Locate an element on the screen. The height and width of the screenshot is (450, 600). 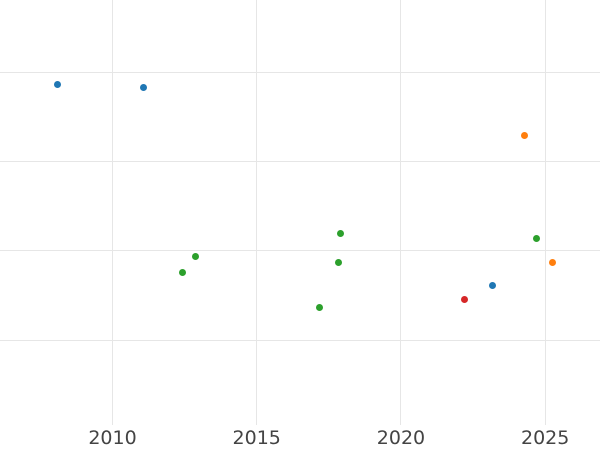
x-tick-label: 2020 is located at coordinates (401, 438).